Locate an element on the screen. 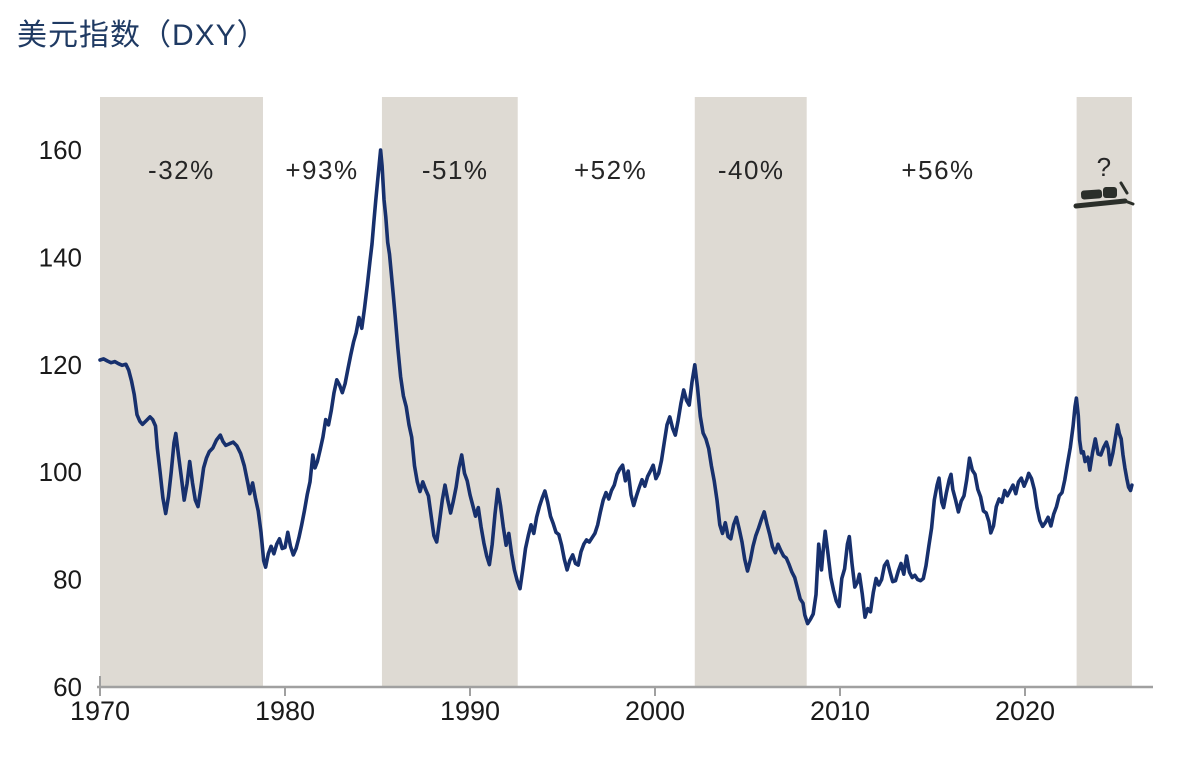 The width and height of the screenshot is (1190, 772). unknown-object-icon is located at coordinates (1104, 195).